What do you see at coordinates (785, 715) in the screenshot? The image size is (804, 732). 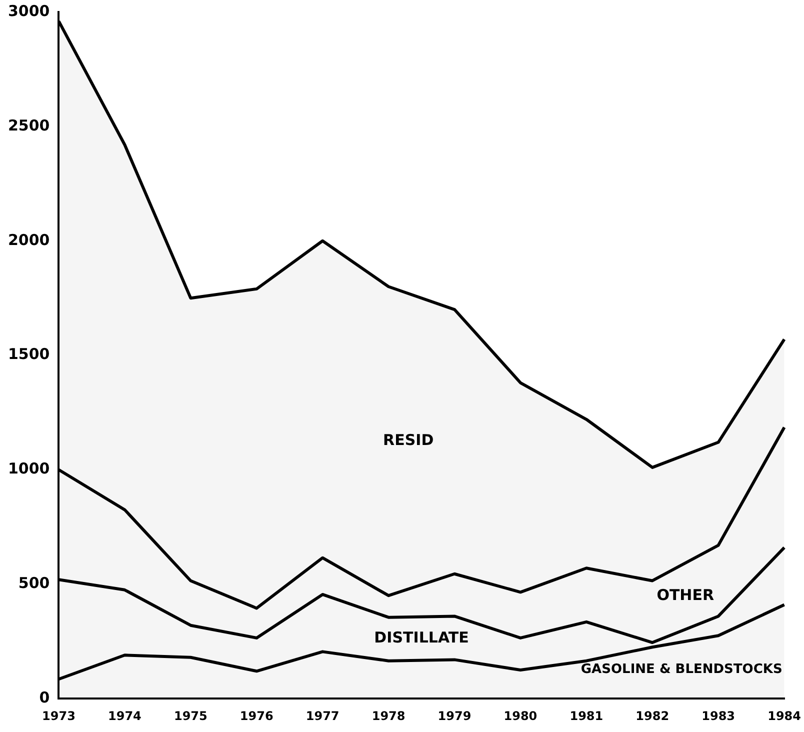 I see `x-tick-label: 1984` at bounding box center [785, 715].